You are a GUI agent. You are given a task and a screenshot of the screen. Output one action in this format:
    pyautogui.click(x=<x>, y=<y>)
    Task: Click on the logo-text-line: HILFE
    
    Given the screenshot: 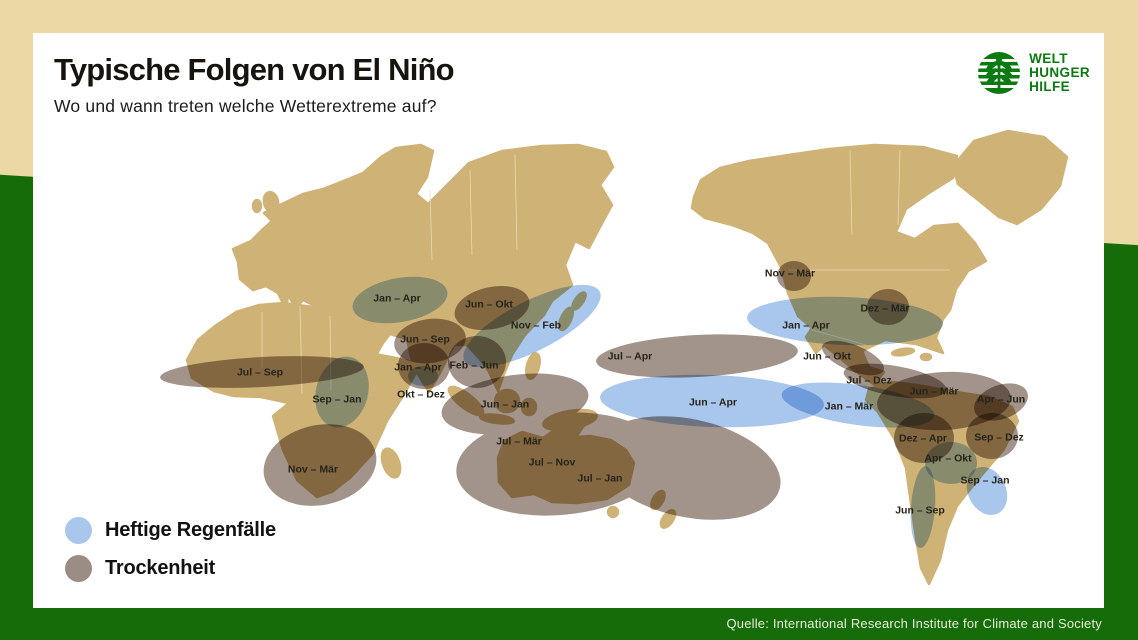 What is the action you would take?
    pyautogui.click(x=1050, y=86)
    